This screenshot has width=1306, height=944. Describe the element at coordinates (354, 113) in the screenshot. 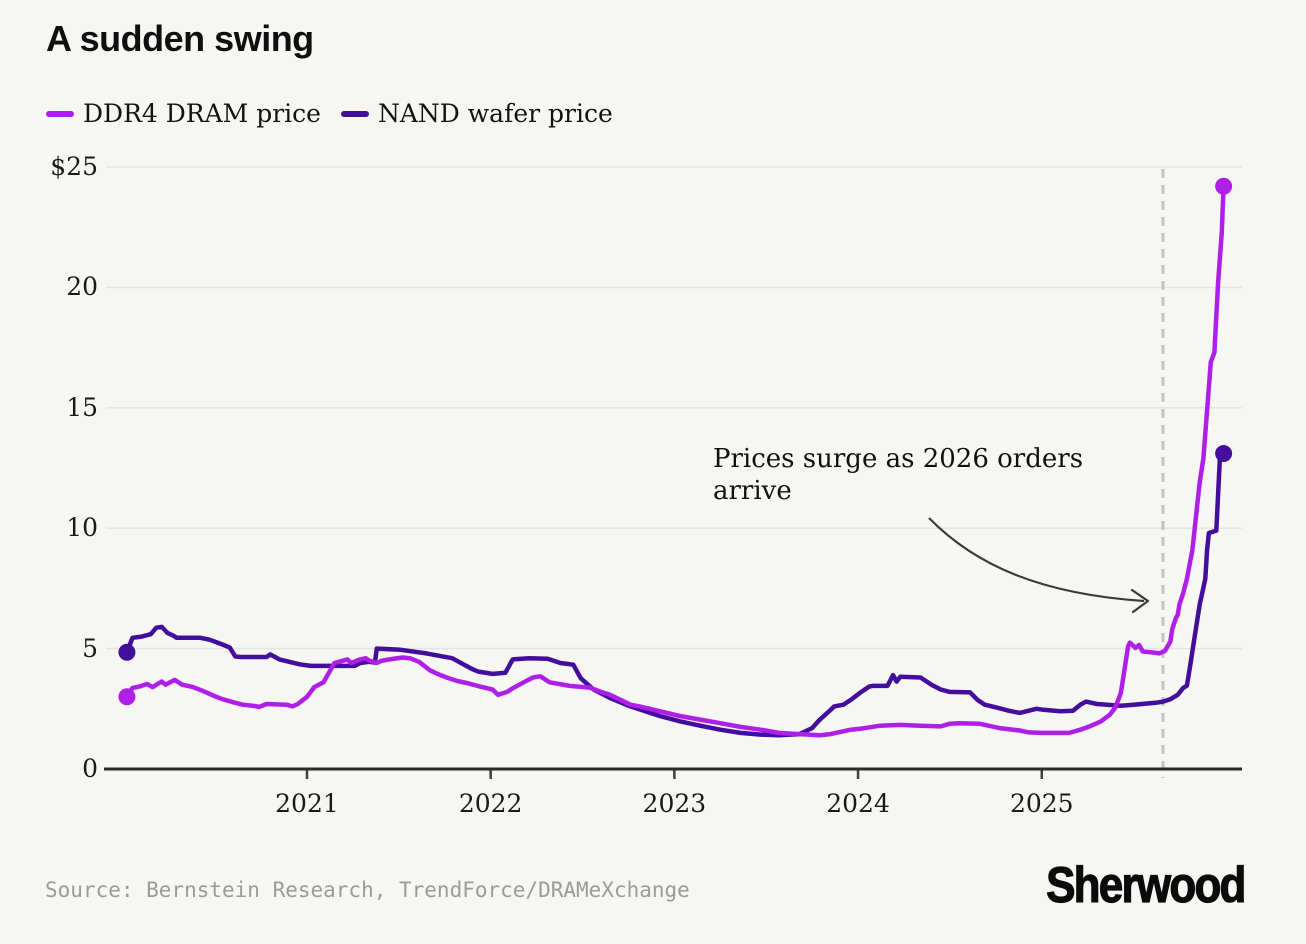

I see `nand-line-swatch-icon` at that location.